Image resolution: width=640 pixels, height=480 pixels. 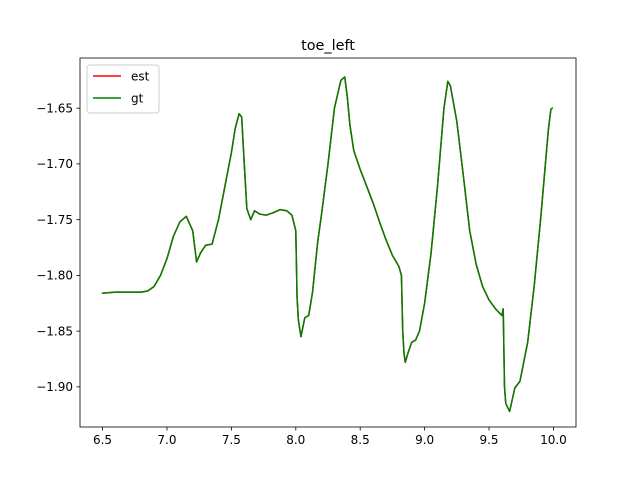 What do you see at coordinates (137, 98) in the screenshot?
I see `legend-label-gt: gt` at bounding box center [137, 98].